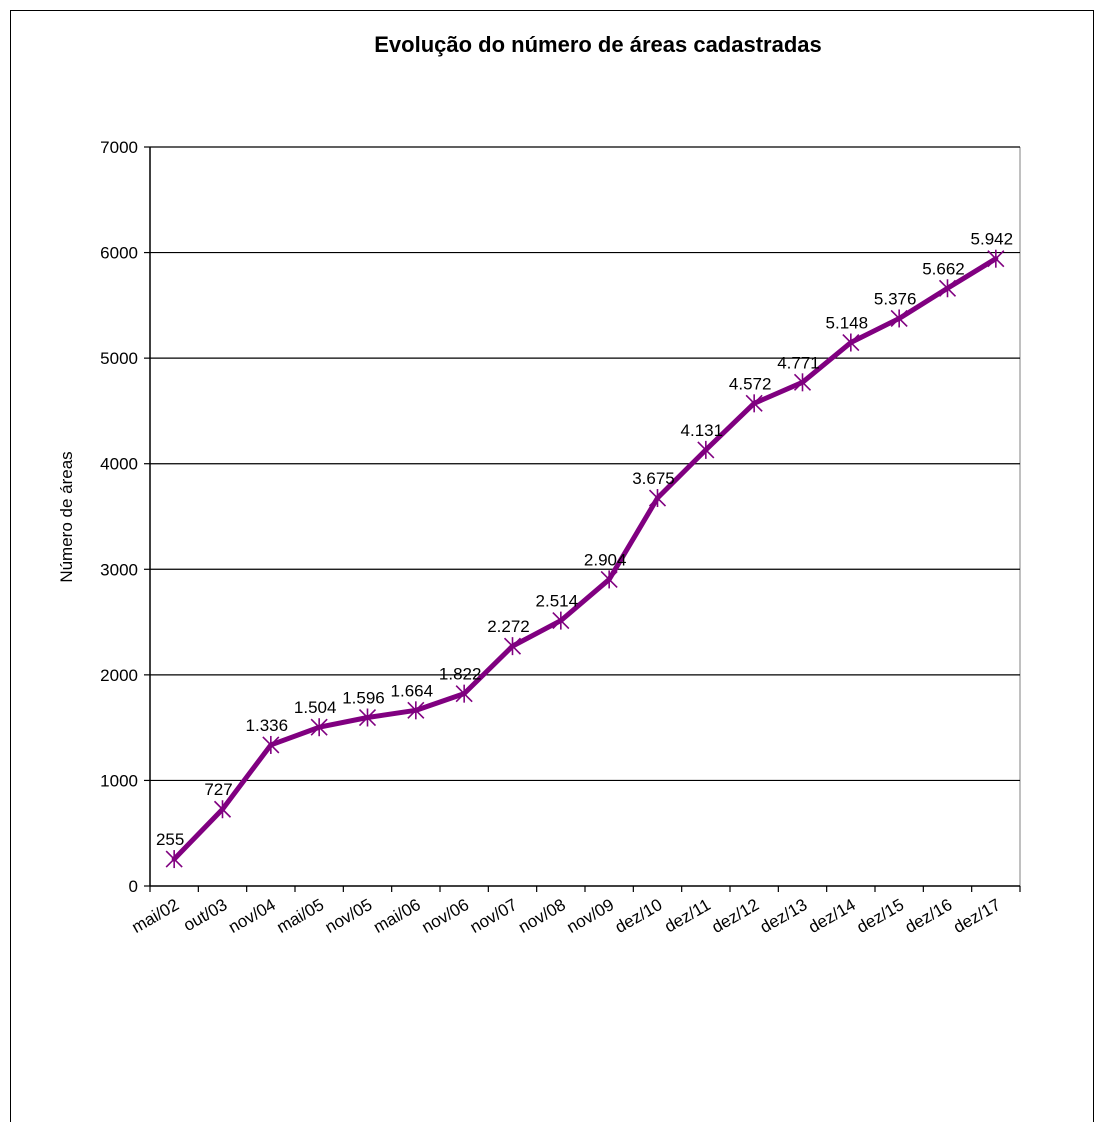  What do you see at coordinates (702, 430) in the screenshot?
I see `data-label: 4.131` at bounding box center [702, 430].